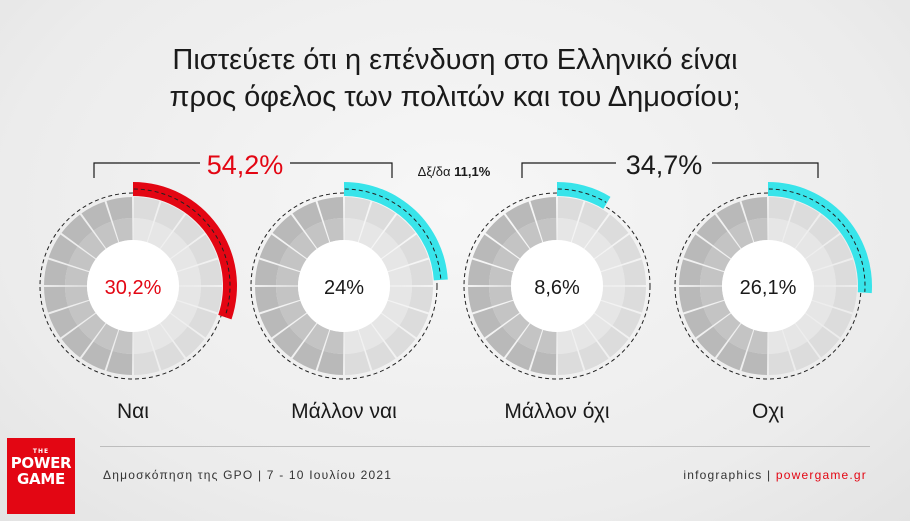 This screenshot has width=910, height=521. Describe the element at coordinates (245, 165) in the screenshot. I see `positive-group-label: 54,2%` at that location.